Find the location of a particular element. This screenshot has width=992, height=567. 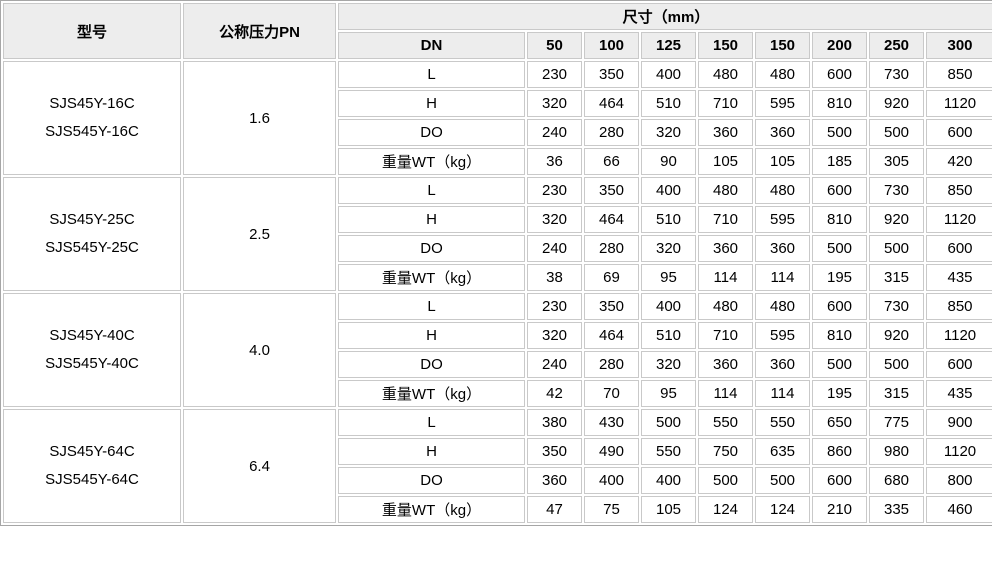

dn-size-header: 125 is located at coordinates (668, 45).